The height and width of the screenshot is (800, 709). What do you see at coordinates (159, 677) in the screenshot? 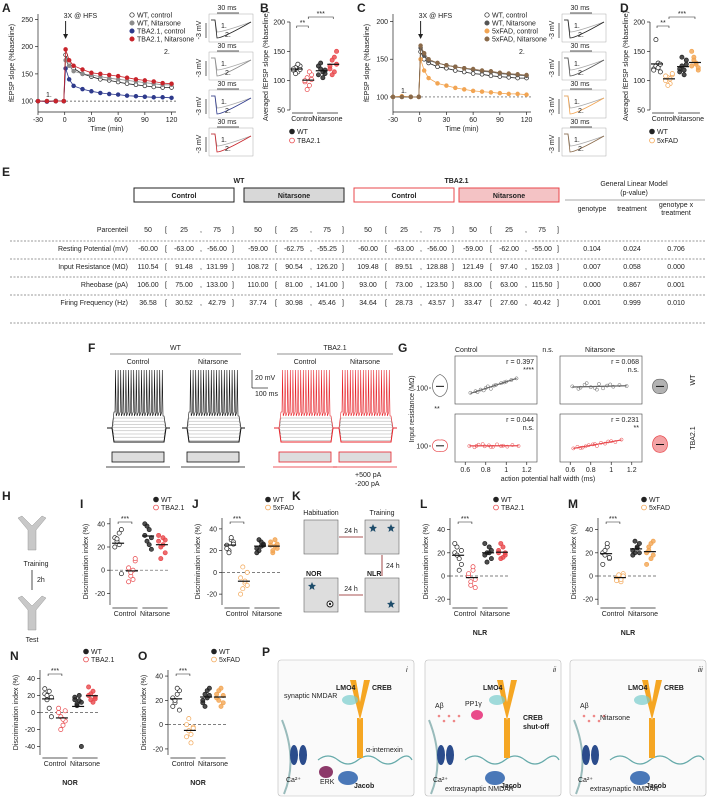
I see `y-tick-label: 40` at bounding box center [159, 677].